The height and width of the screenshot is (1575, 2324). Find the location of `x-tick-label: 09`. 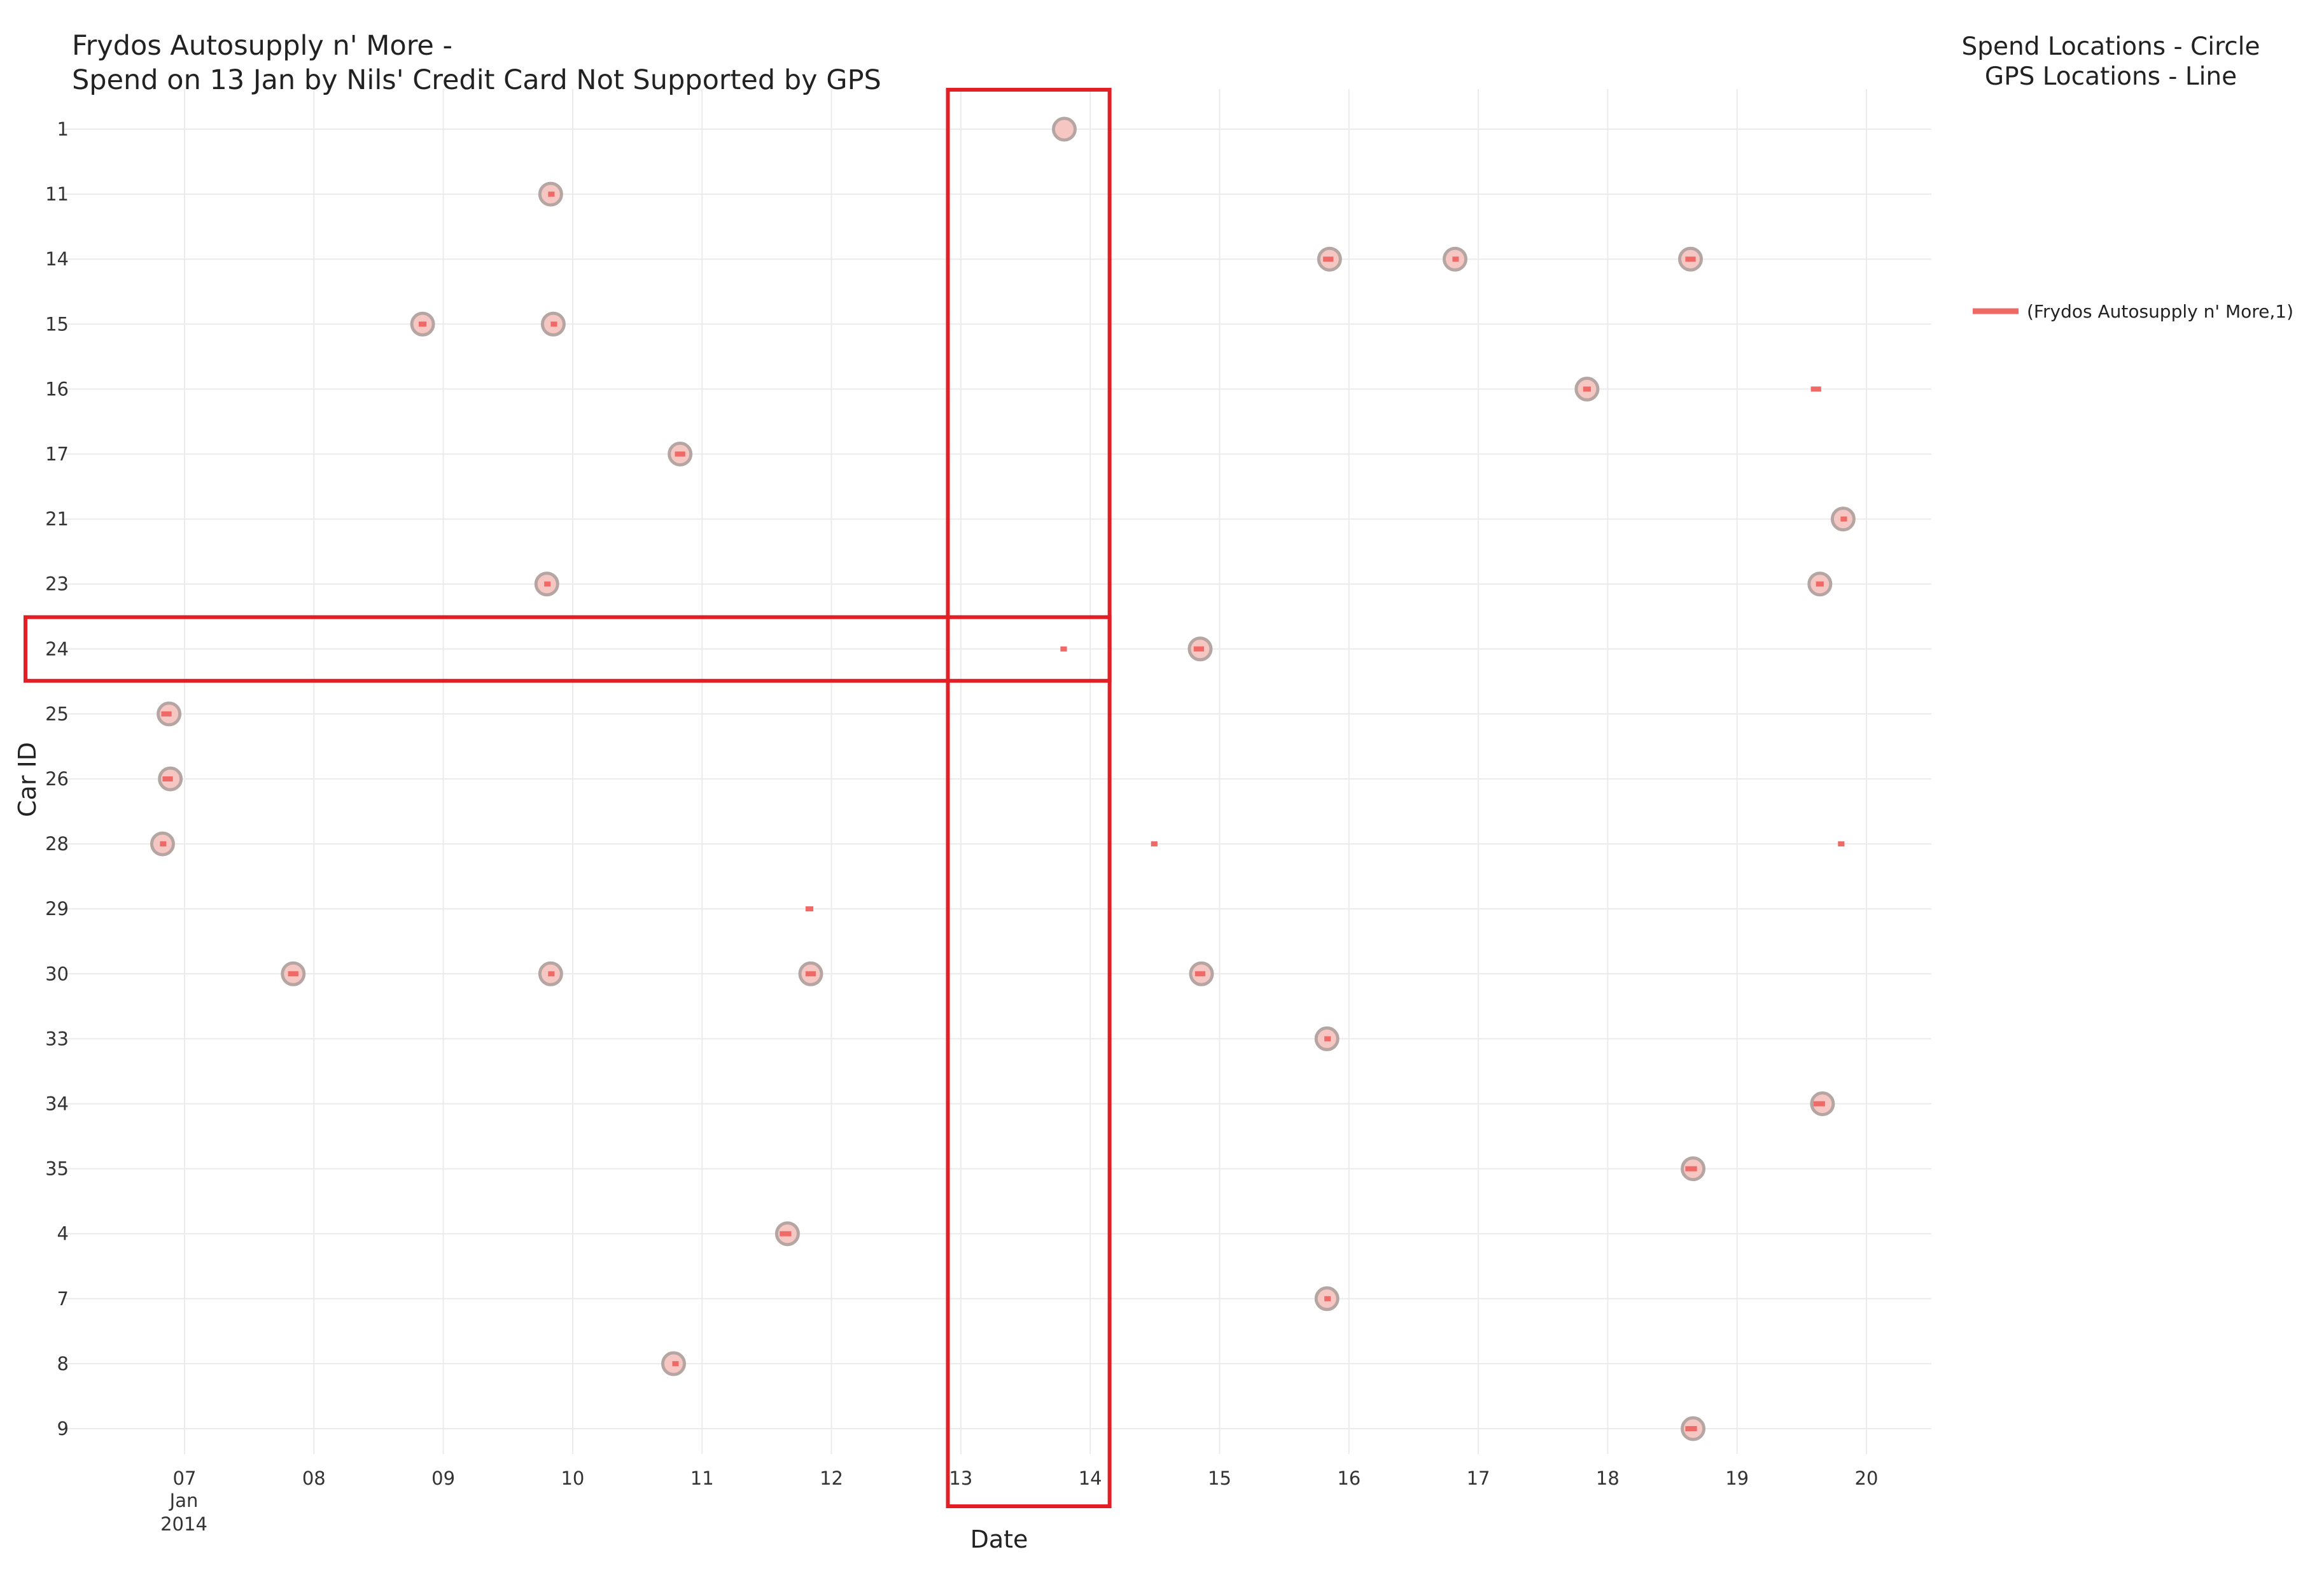

x-tick-label: 09 is located at coordinates (443, 1478).